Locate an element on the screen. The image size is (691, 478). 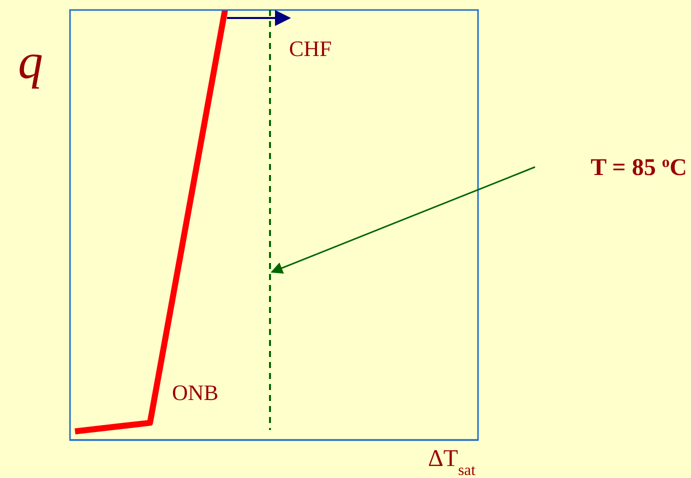
text: ΔT$_{sat}$ is located at coordinates (452, 462).